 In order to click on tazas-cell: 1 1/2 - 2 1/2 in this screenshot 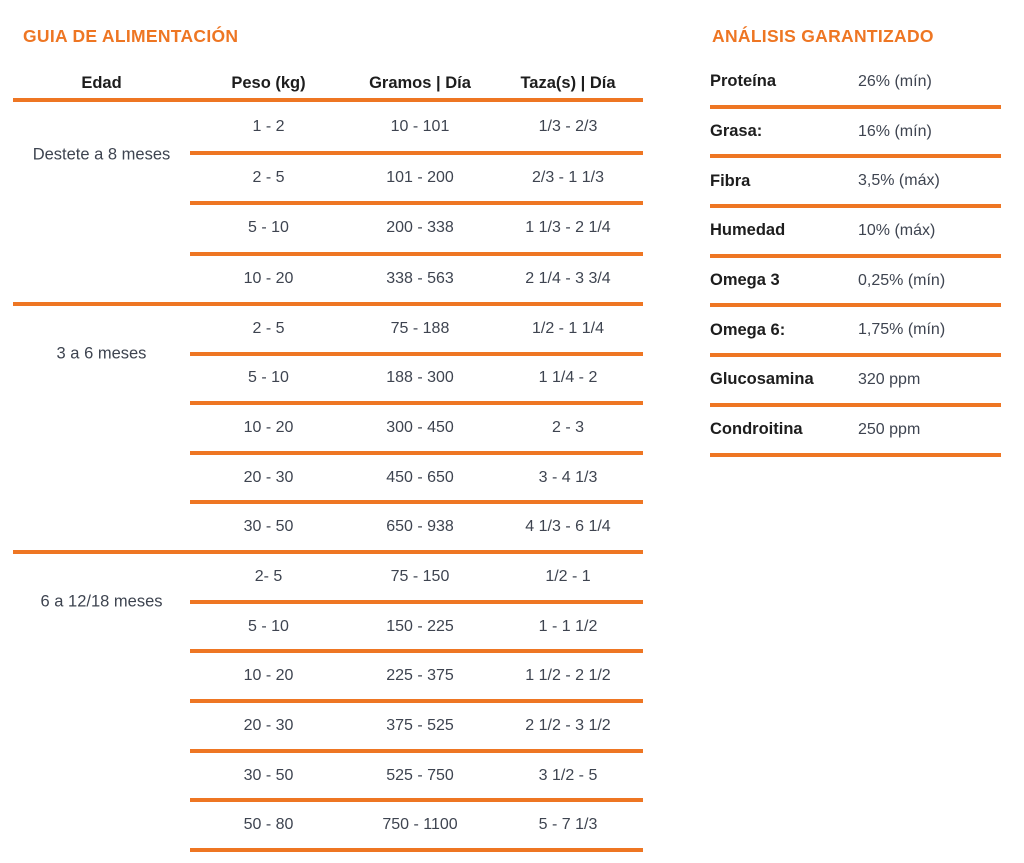, I will do `click(568, 676)`.